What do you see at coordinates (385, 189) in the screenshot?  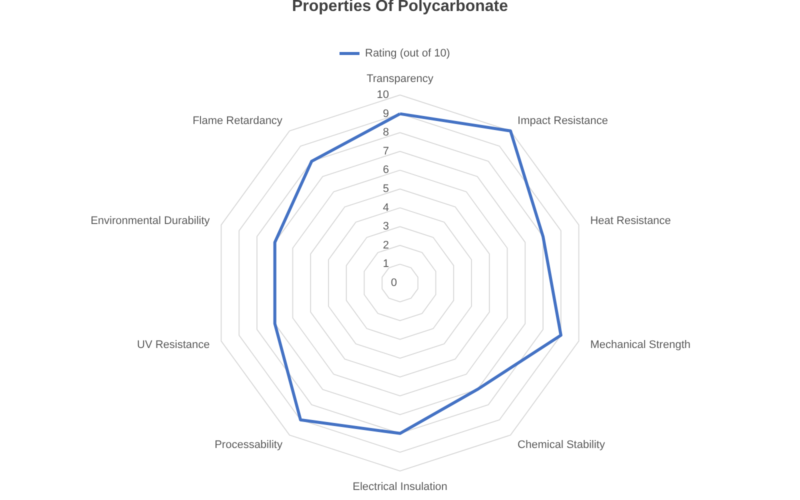 I see `y-tick-label: 5` at bounding box center [385, 189].